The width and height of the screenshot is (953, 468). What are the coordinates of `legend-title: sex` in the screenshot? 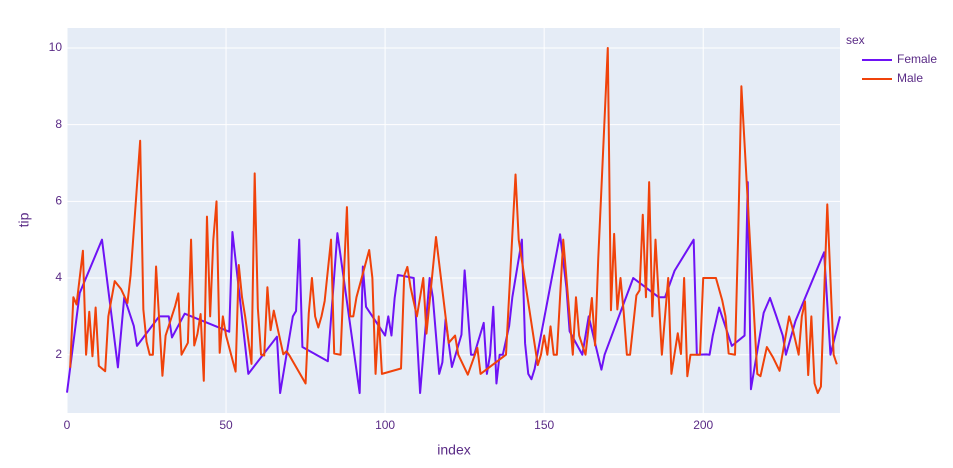 It's located at (855, 40).